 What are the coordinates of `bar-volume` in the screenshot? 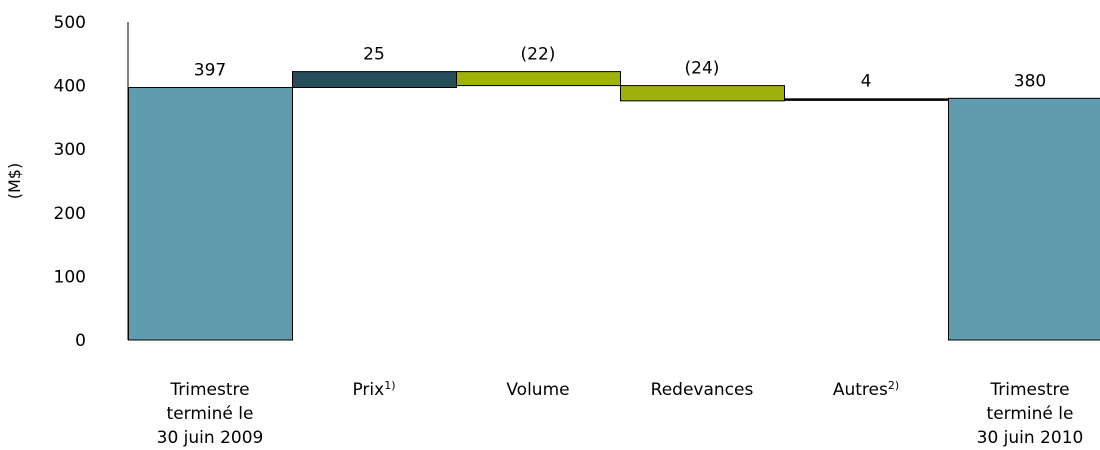 It's located at (538, 79).